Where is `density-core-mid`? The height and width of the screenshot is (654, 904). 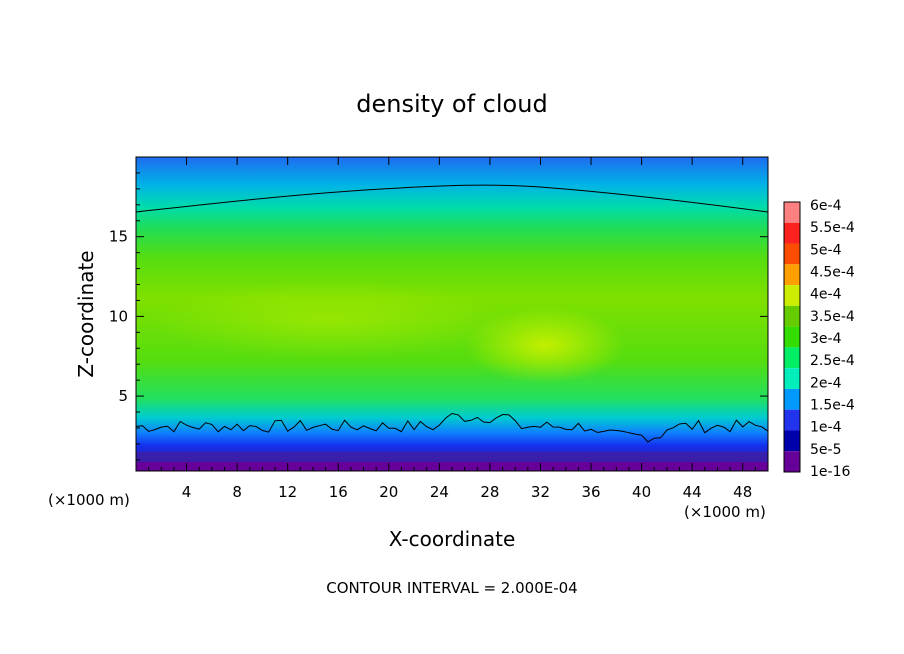 density-core-mid is located at coordinates (330, 320).